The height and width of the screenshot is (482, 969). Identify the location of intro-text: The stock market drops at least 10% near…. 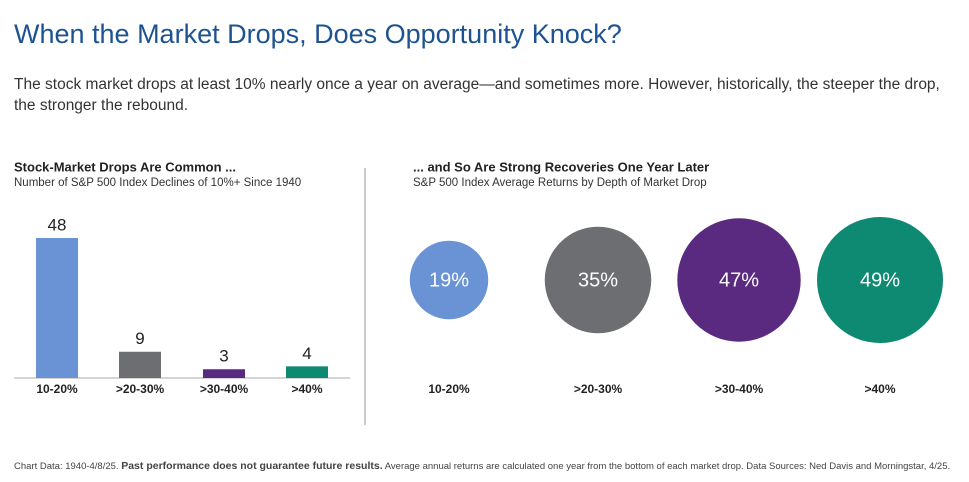
(477, 95).